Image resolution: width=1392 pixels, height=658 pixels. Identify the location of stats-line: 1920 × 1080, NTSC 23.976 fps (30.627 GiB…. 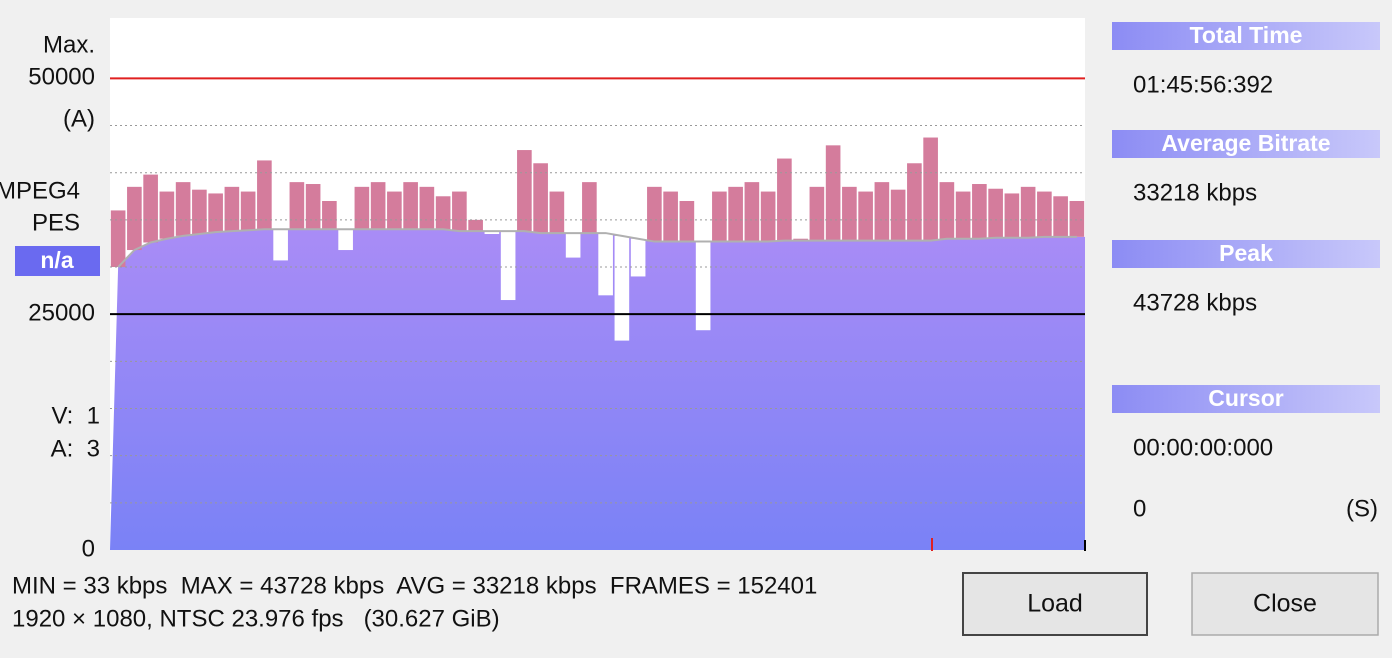
(256, 618).